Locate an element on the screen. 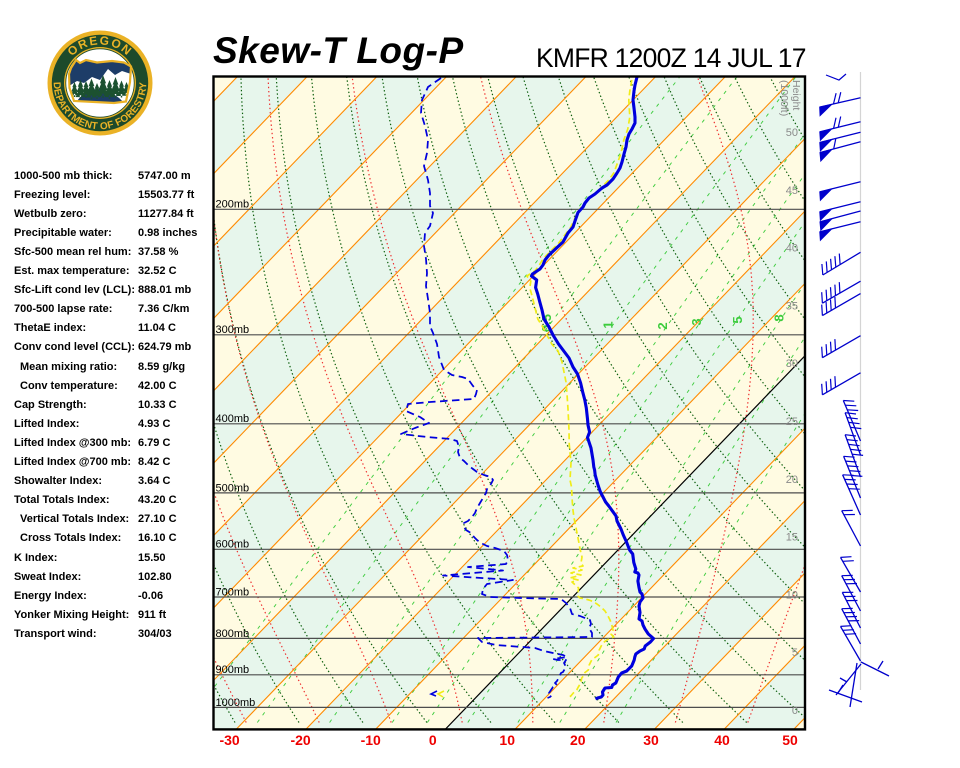 The width and height of the screenshot is (960, 768). svg-text: -10 is located at coordinates (371, 740).